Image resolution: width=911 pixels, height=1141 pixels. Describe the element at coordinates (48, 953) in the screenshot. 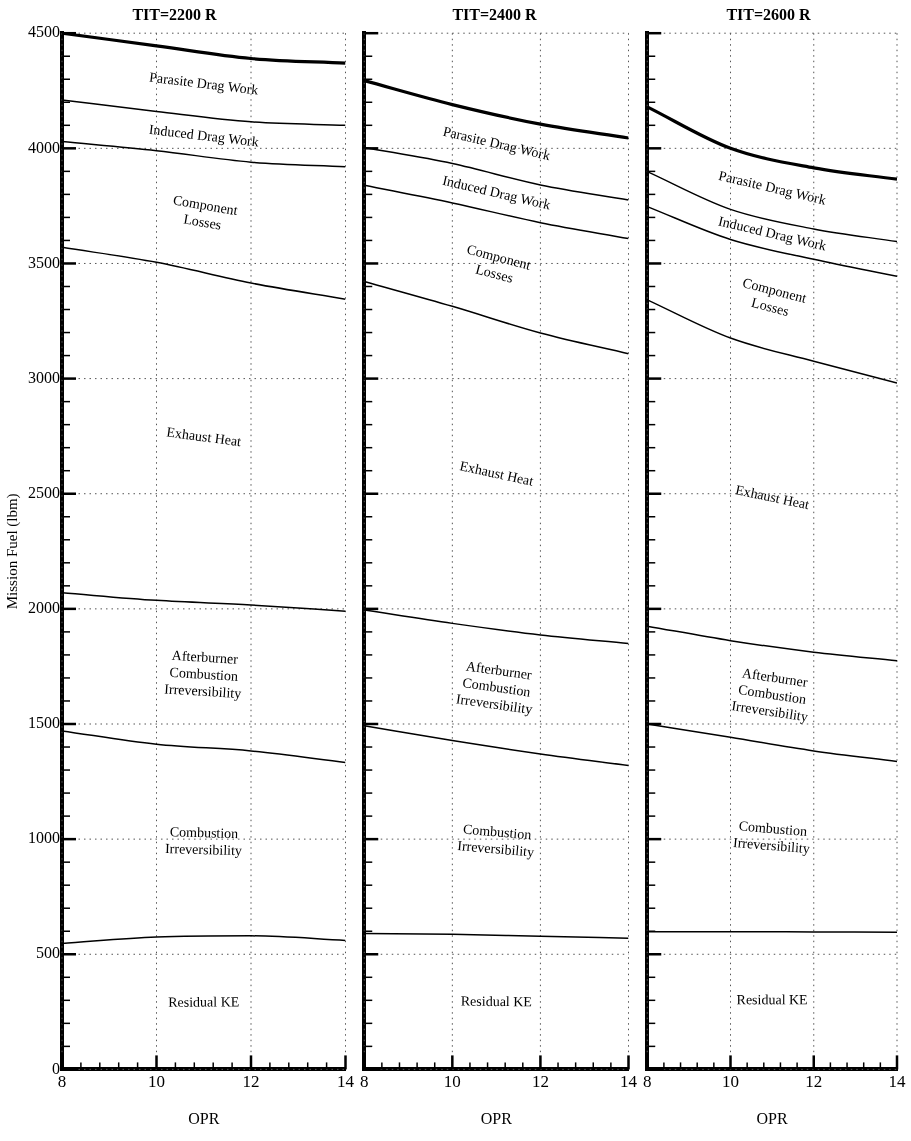

I see `y-tick-label: 500` at that location.